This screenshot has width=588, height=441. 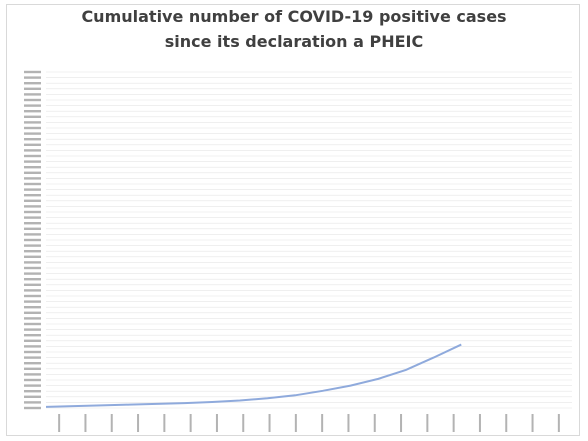 I want to click on series-line, so click(x=253, y=375).